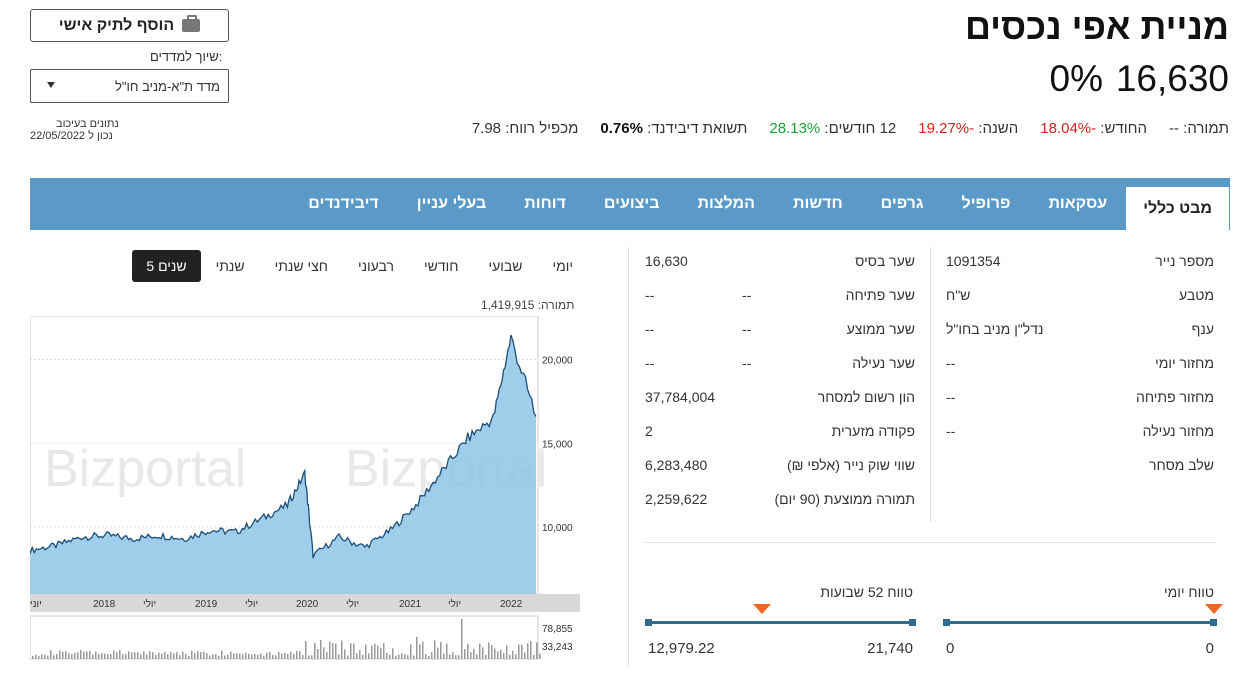 The width and height of the screenshot is (1243, 683). What do you see at coordinates (505, 266) in the screenshot?
I see `period-1: שבועי` at bounding box center [505, 266].